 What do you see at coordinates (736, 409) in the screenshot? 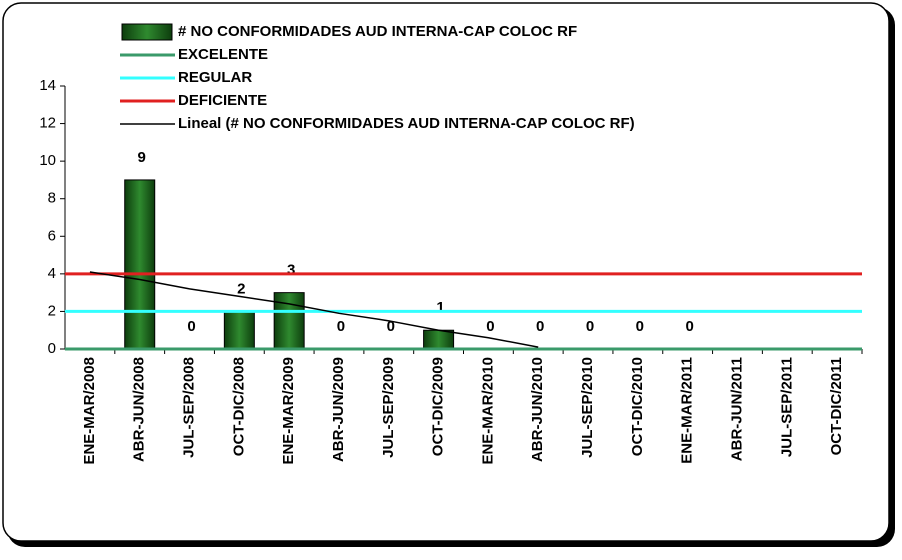
I see `x-tick-label: ABR-JUN/2011` at bounding box center [736, 409].